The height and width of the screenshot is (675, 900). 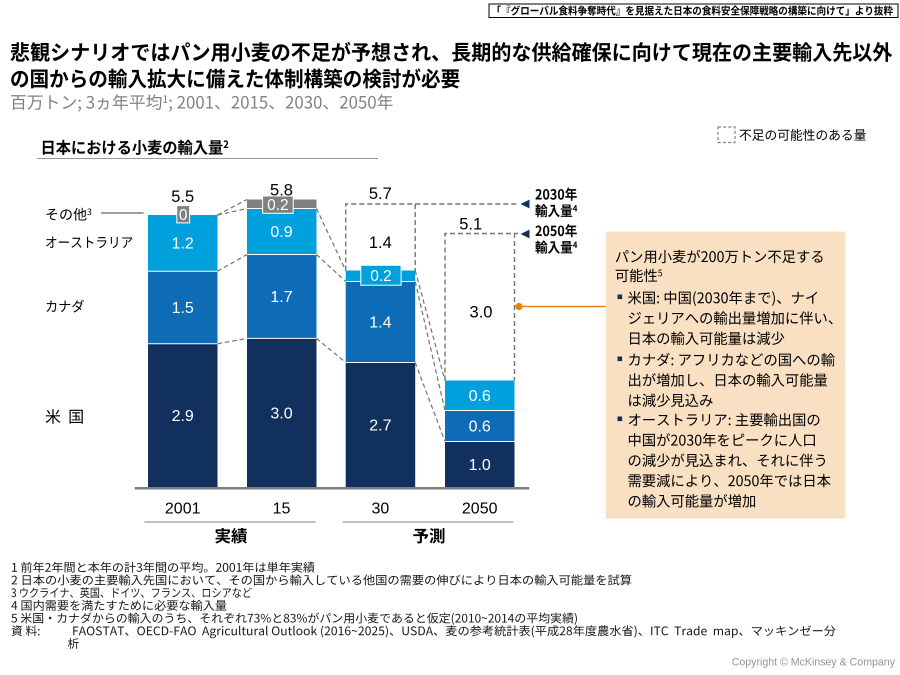 I want to click on svg-text: 2.7, so click(x=380, y=425).